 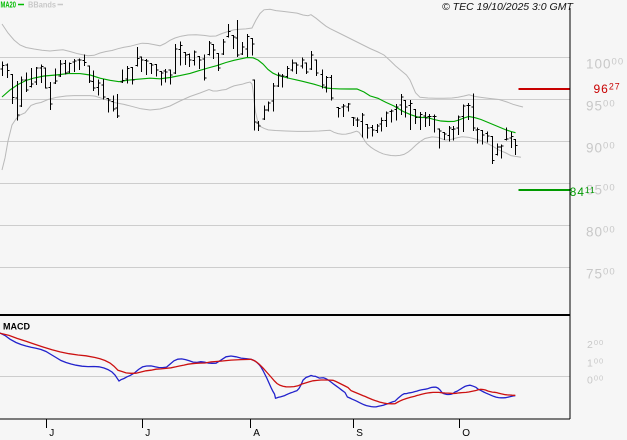 I want to click on svg-text: MACD, so click(x=16, y=327).